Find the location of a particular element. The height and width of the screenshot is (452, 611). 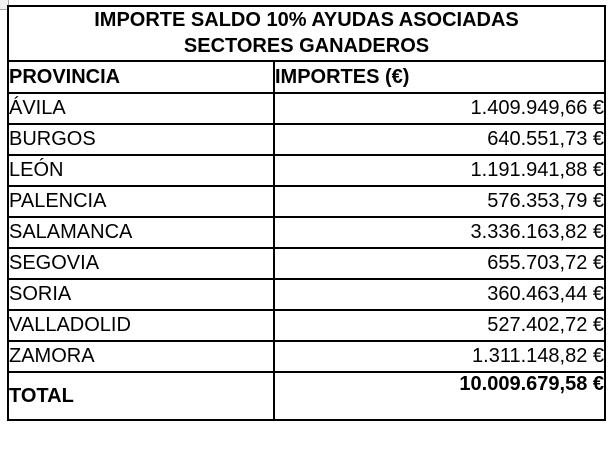

provincia-cell: ZAMORA is located at coordinates (141, 356).